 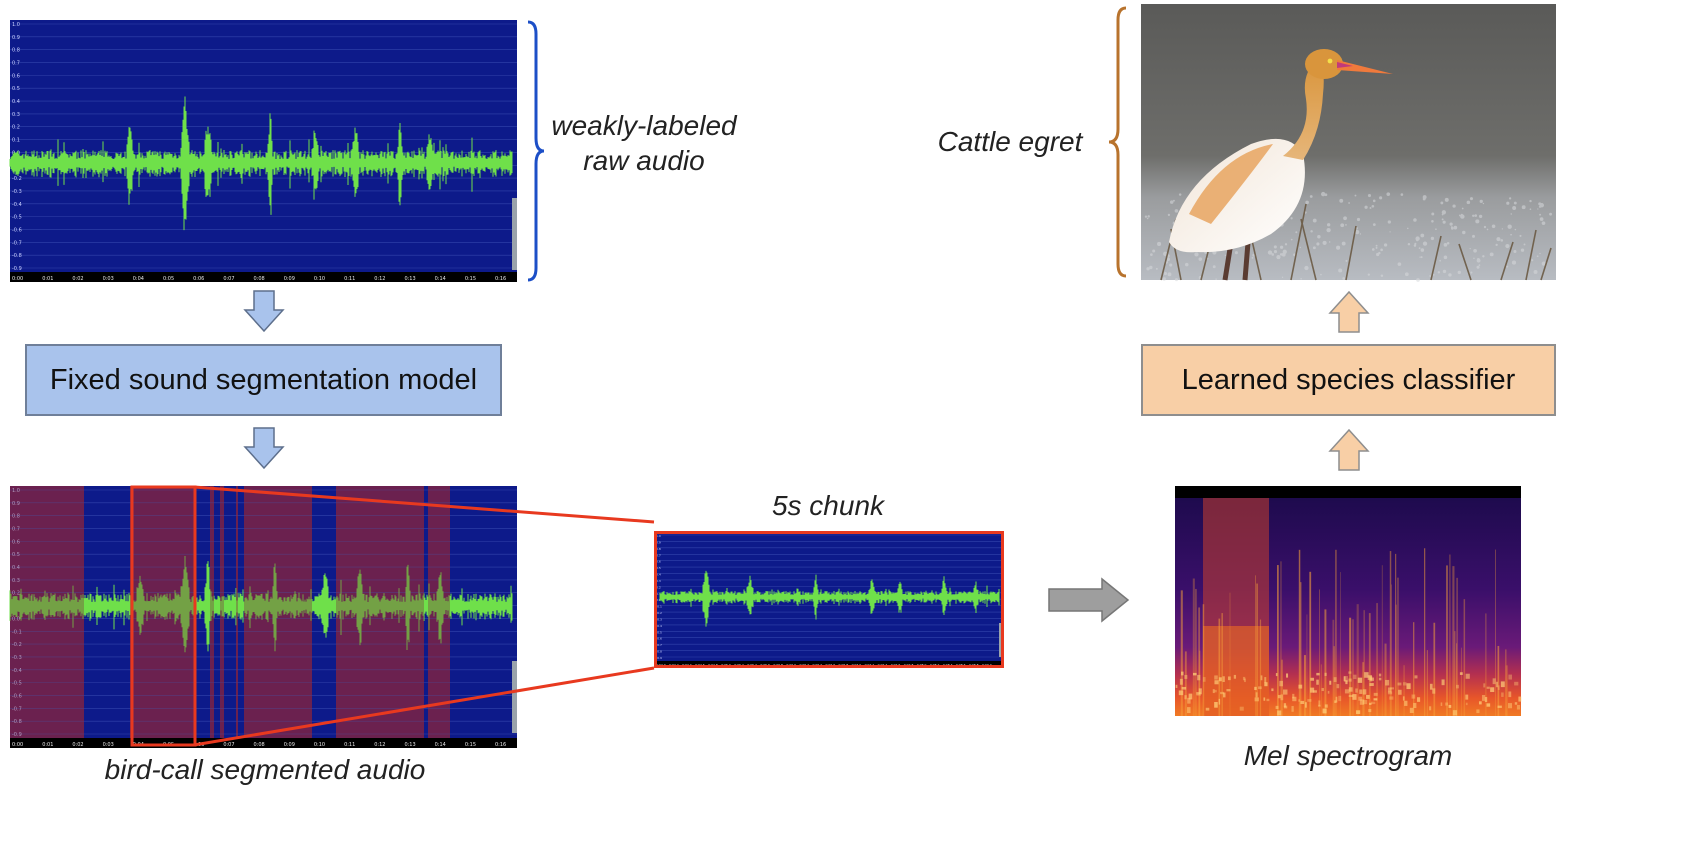 What do you see at coordinates (659, 632) in the screenshot?
I see `y-tick-label: -0.5` at bounding box center [659, 632].